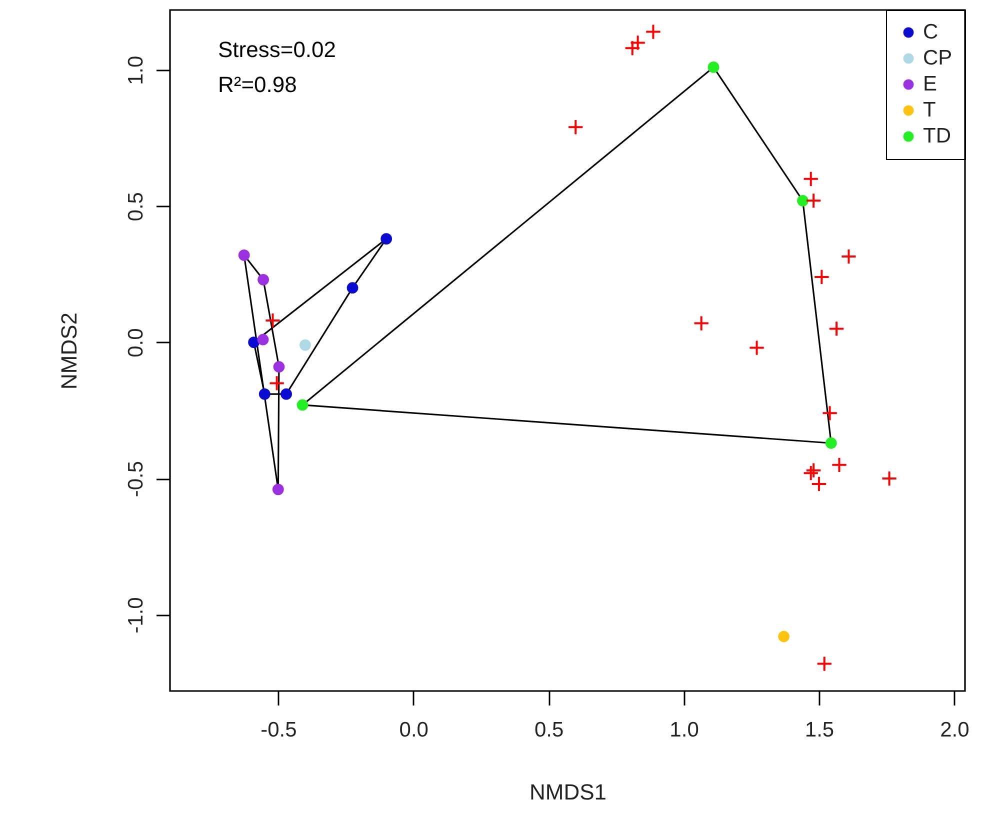  What do you see at coordinates (930, 84) in the screenshot?
I see `legend-label: E` at bounding box center [930, 84].